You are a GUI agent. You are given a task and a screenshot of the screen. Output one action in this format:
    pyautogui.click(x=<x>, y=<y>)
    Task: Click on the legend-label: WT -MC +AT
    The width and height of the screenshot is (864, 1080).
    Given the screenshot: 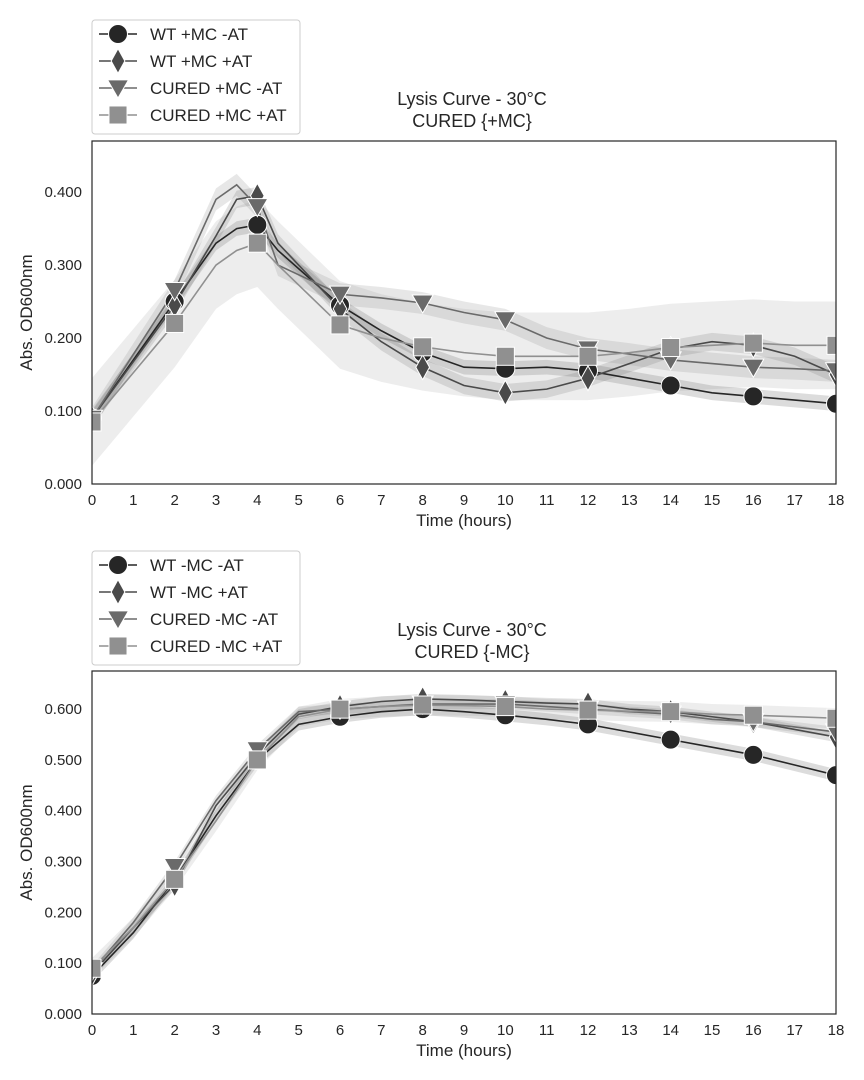 What is the action you would take?
    pyautogui.click(x=199, y=592)
    